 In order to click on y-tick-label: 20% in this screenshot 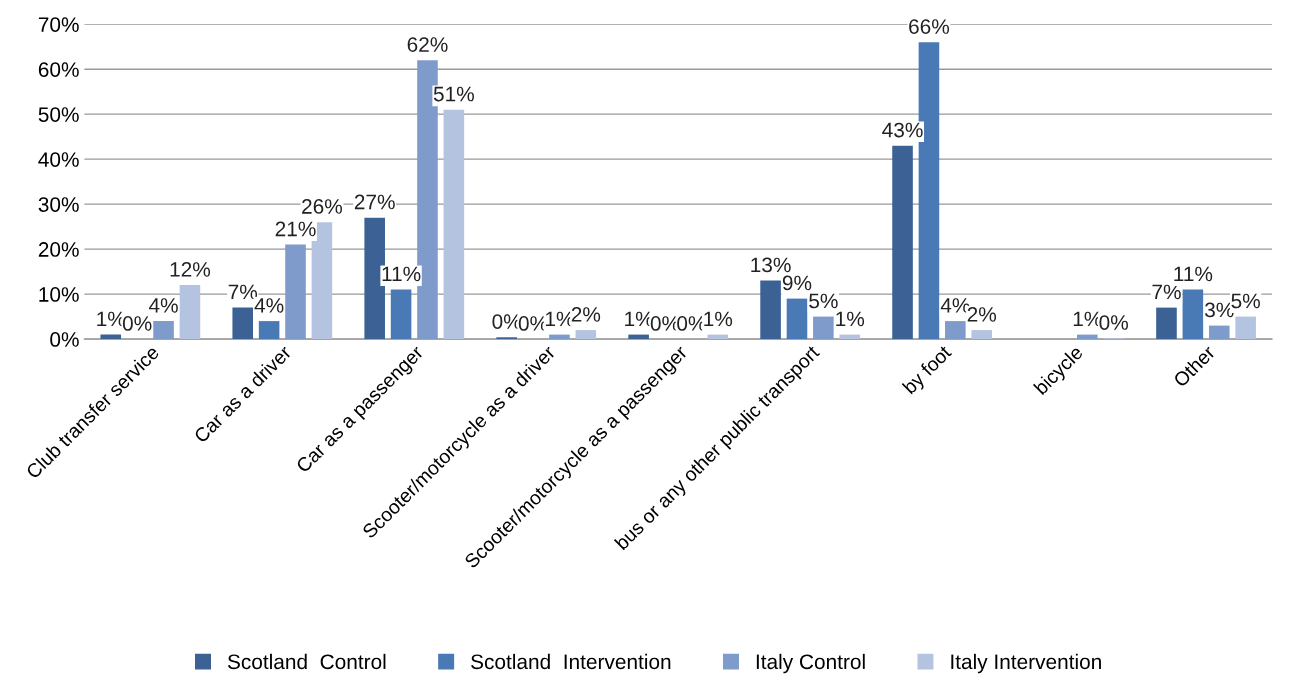, I will do `click(58, 249)`.